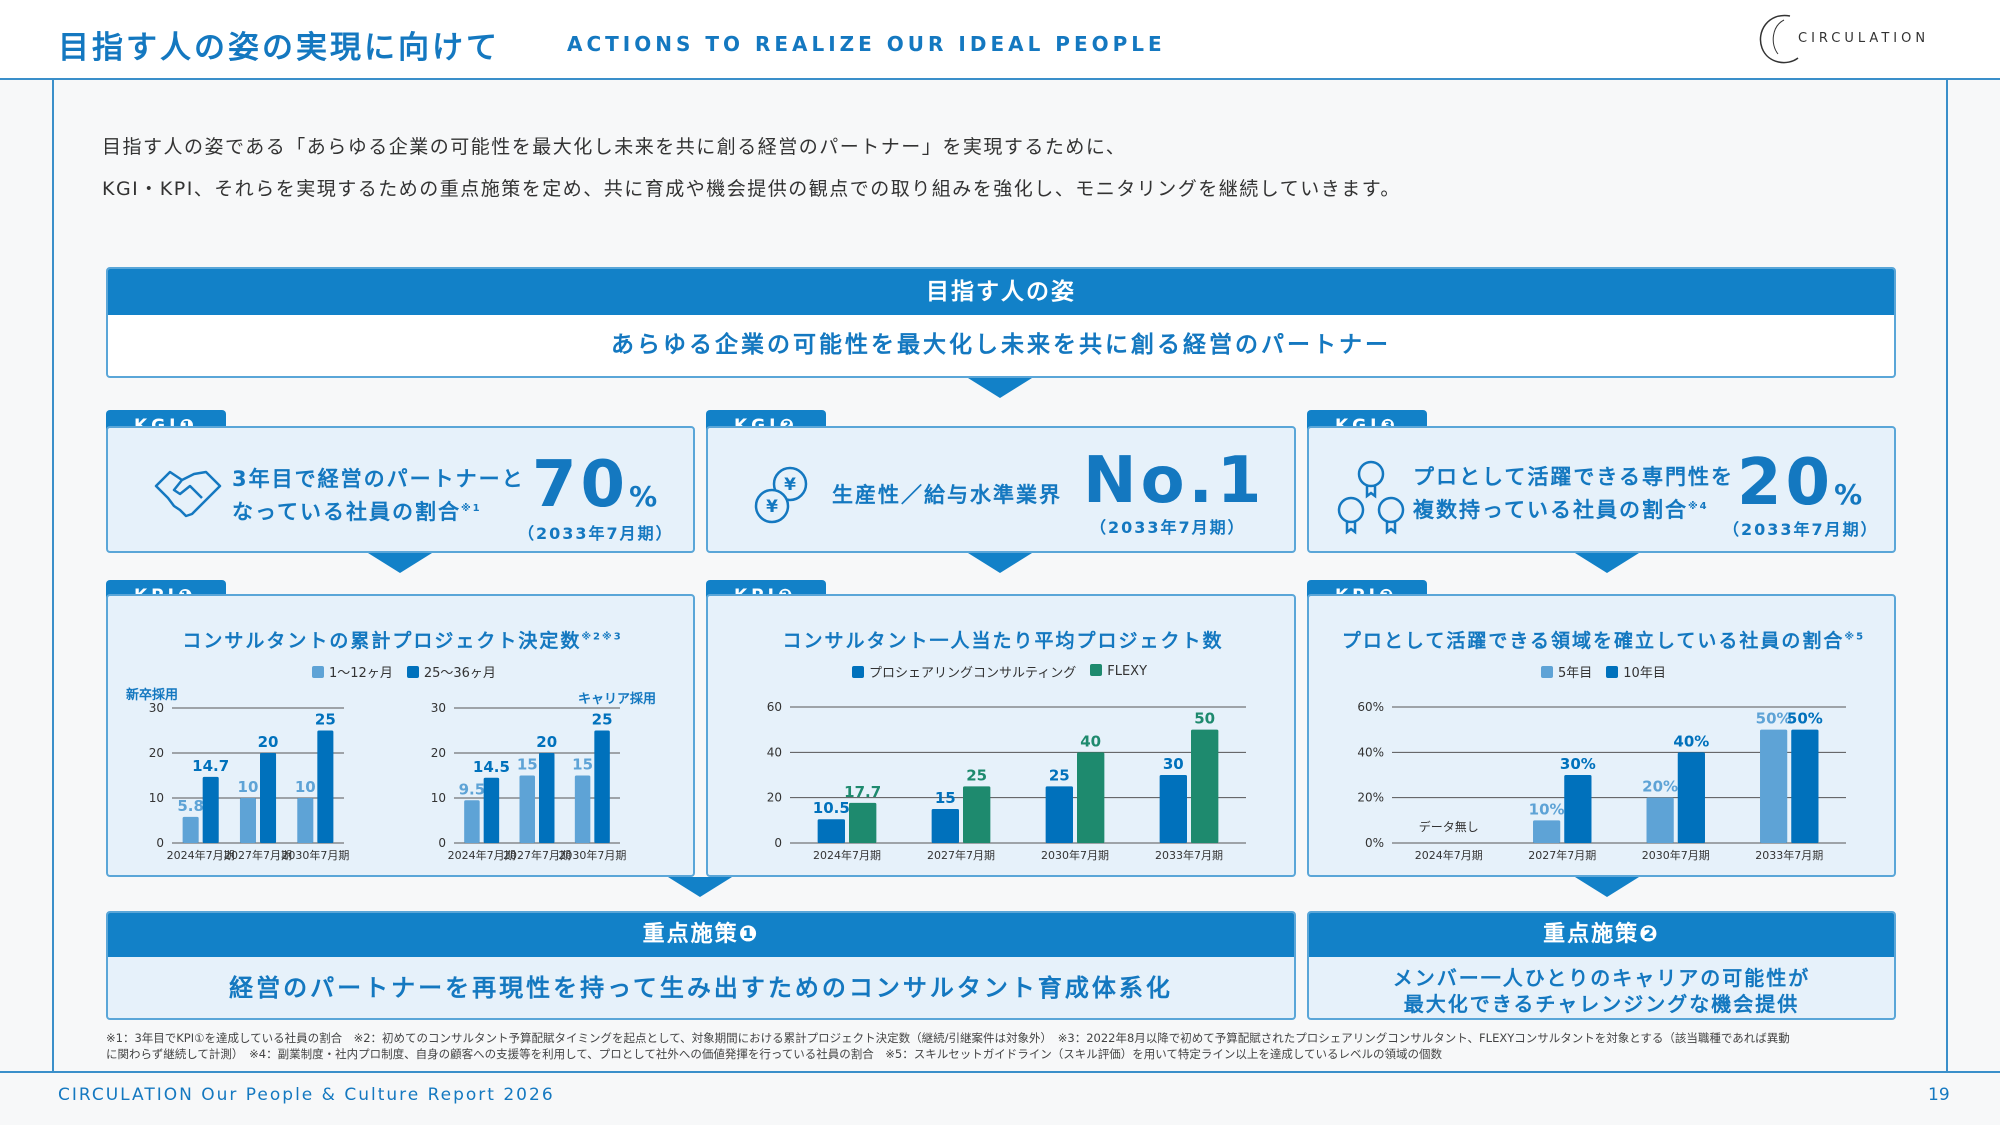 This screenshot has width=2000, height=1125. I want to click on kpi-3-box: プロとして活躍できる領域を確立している社員の割合※5 5年目 10年目, so click(1601, 735).